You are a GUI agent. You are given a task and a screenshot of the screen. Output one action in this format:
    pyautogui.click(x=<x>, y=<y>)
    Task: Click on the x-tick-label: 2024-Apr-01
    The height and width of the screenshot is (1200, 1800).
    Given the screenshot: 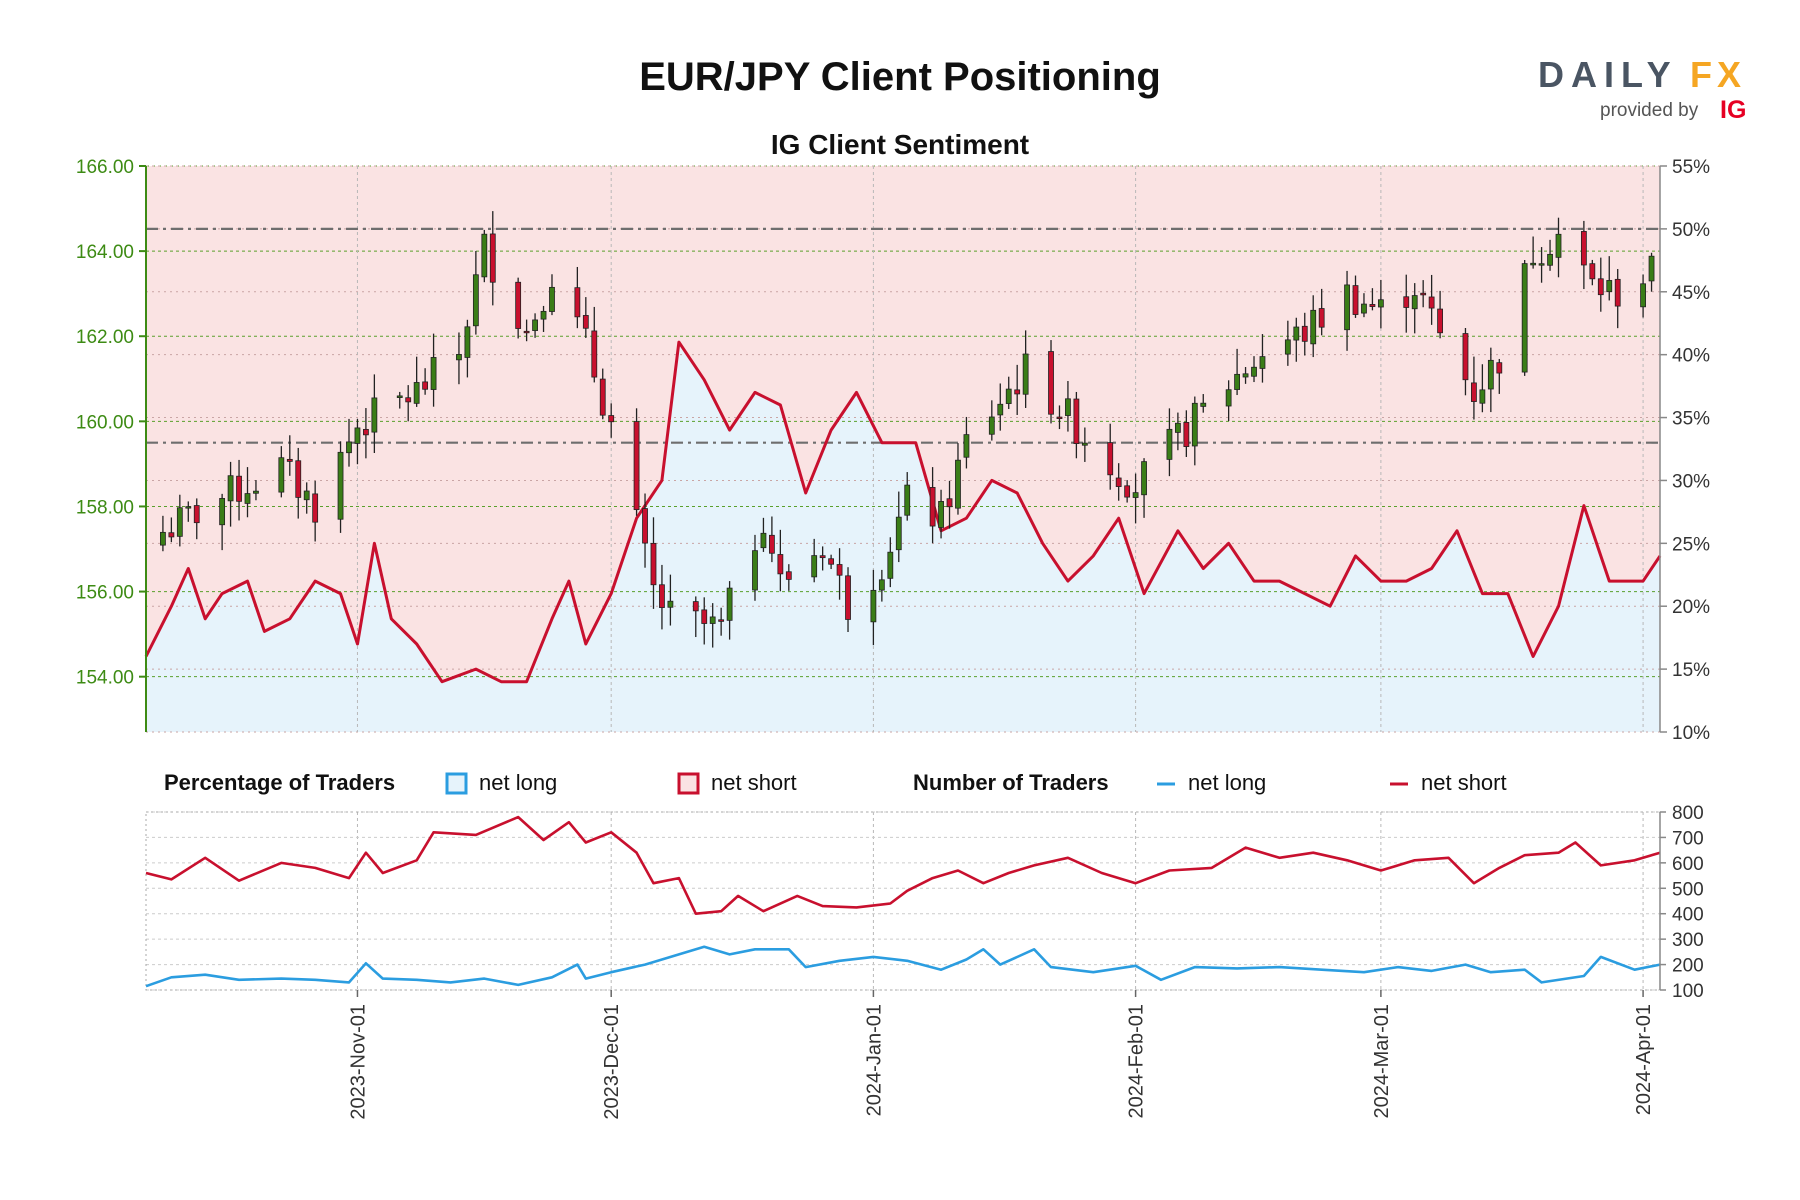 What is the action you would take?
    pyautogui.click(x=1644, y=1059)
    